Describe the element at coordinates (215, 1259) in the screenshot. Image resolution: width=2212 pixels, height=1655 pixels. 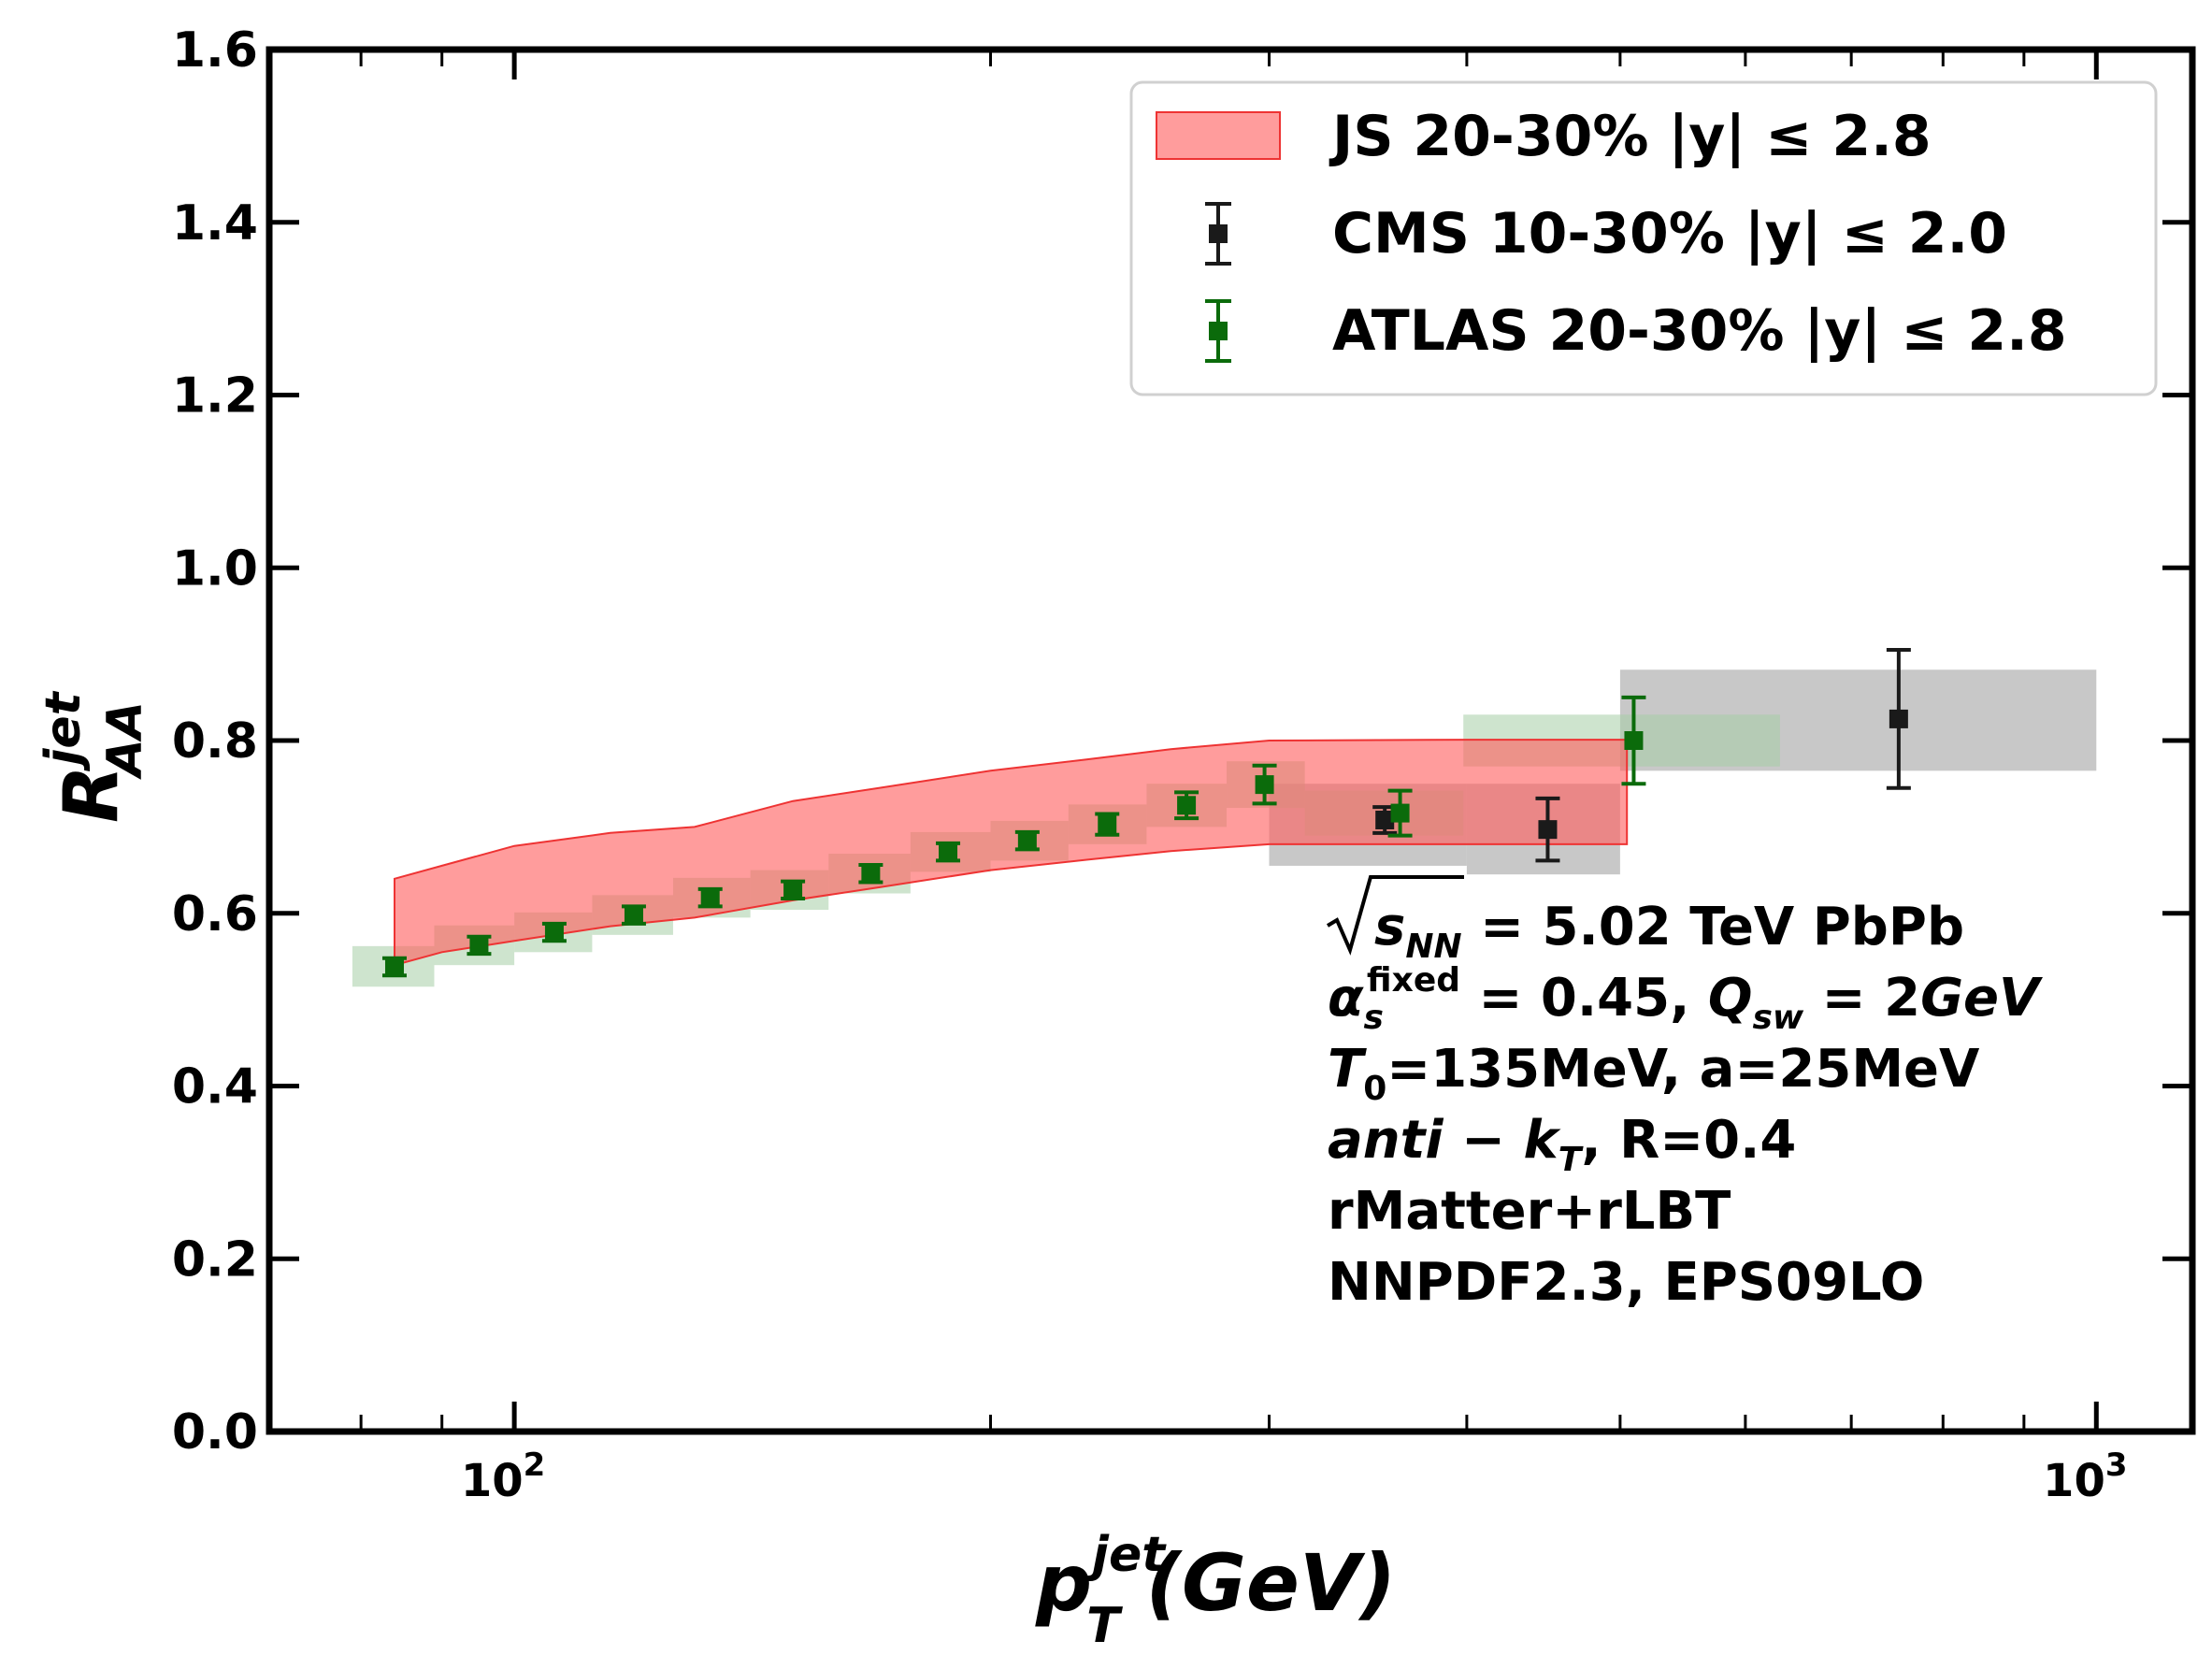
I see `y-tick-label: 0.2` at that location.